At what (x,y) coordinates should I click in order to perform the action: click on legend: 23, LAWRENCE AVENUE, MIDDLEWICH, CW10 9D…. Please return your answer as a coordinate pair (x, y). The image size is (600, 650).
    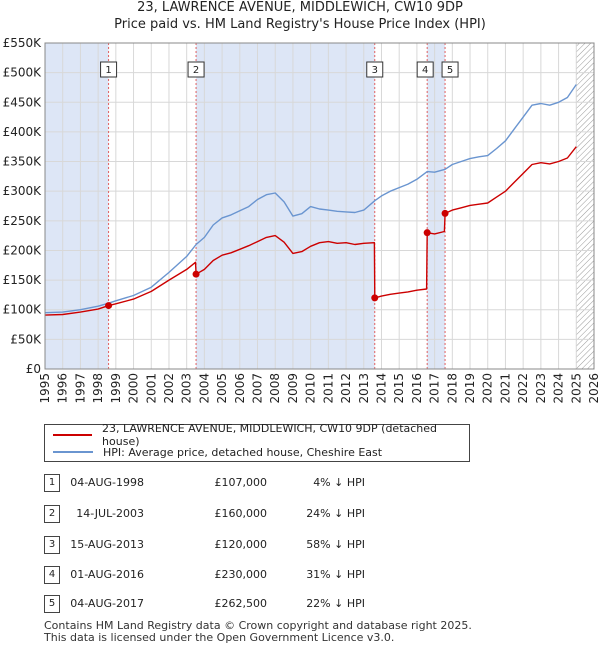
    Looking at the image, I should click on (257, 442).